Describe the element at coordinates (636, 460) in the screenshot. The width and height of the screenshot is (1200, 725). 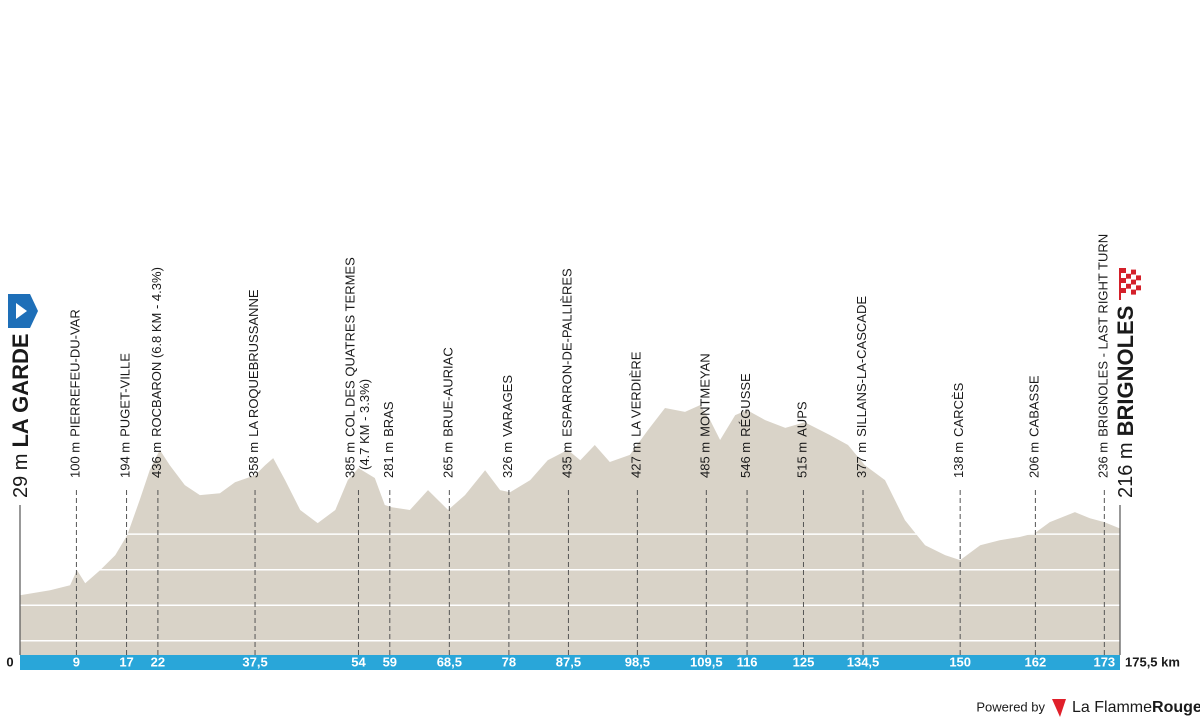
I see `waypoint-elevation: 427 m` at that location.